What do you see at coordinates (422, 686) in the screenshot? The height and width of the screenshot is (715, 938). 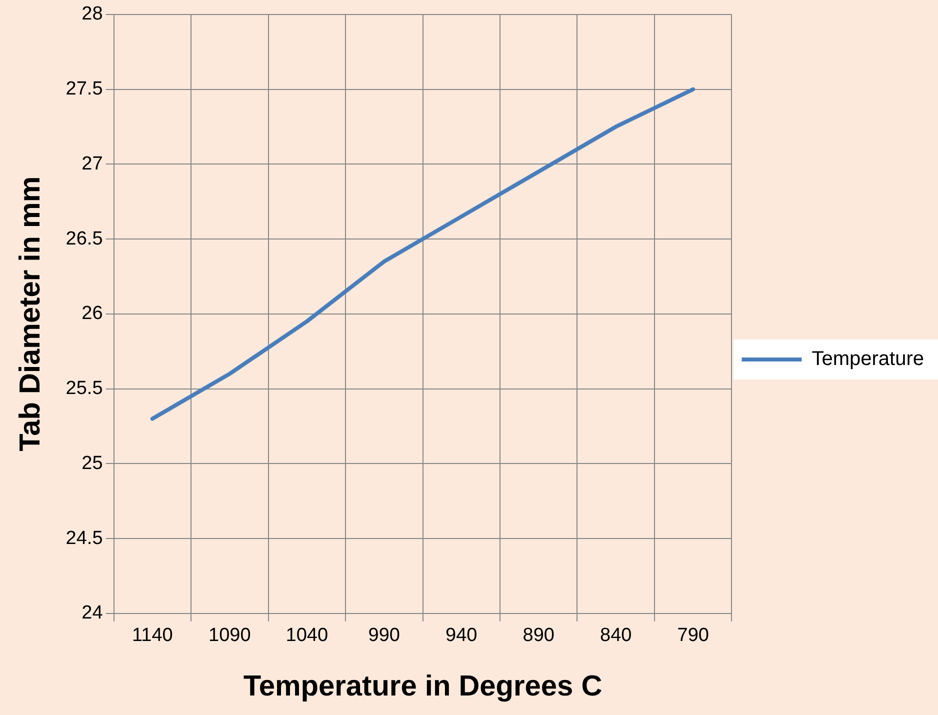 I see `x-axis-title: Temperature in Degrees C` at bounding box center [422, 686].